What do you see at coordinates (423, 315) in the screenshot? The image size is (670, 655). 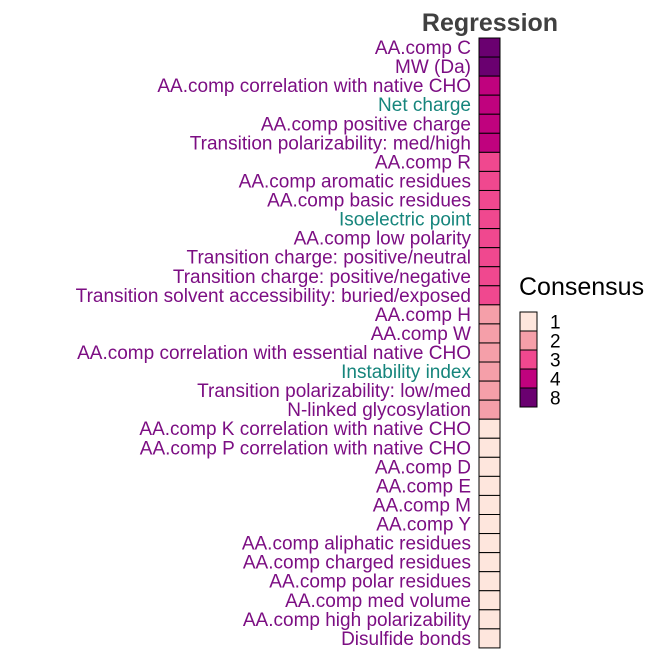 I see `row-label: AA.comp H` at bounding box center [423, 315].